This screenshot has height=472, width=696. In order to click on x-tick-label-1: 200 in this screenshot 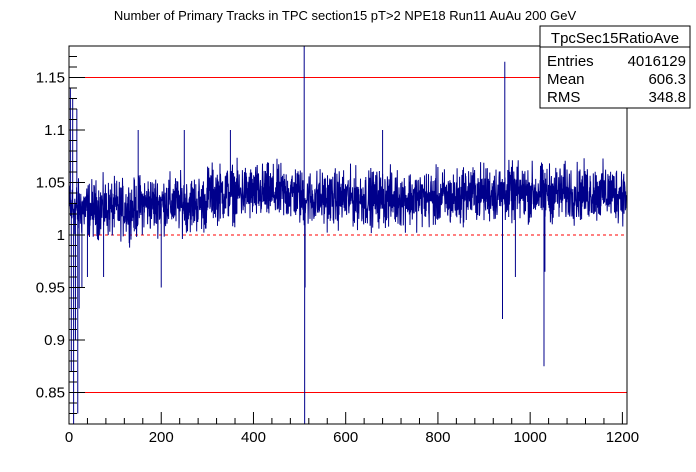, I will do `click(161, 437)`.